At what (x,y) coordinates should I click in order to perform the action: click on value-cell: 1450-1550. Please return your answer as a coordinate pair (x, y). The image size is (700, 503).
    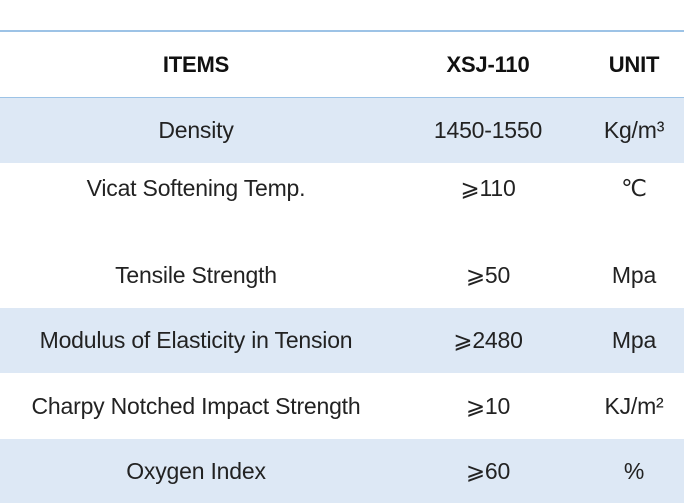
    Looking at the image, I should click on (488, 130).